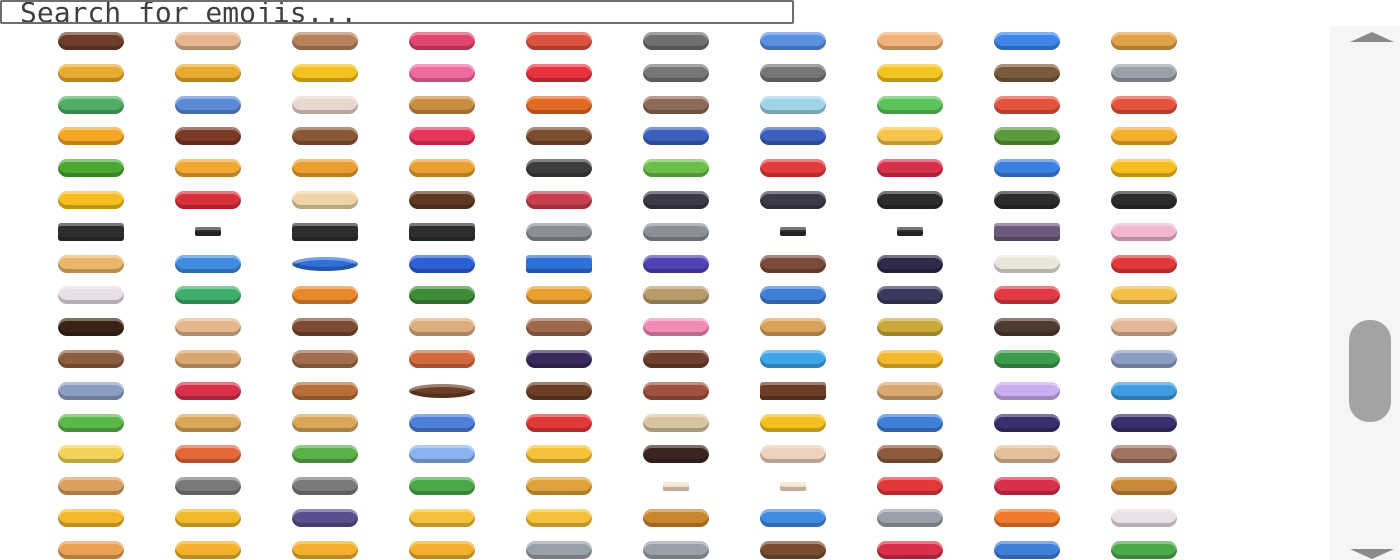 The image size is (1400, 560). Describe the element at coordinates (208, 549) in the screenshot. I see `cat-face-icon` at that location.